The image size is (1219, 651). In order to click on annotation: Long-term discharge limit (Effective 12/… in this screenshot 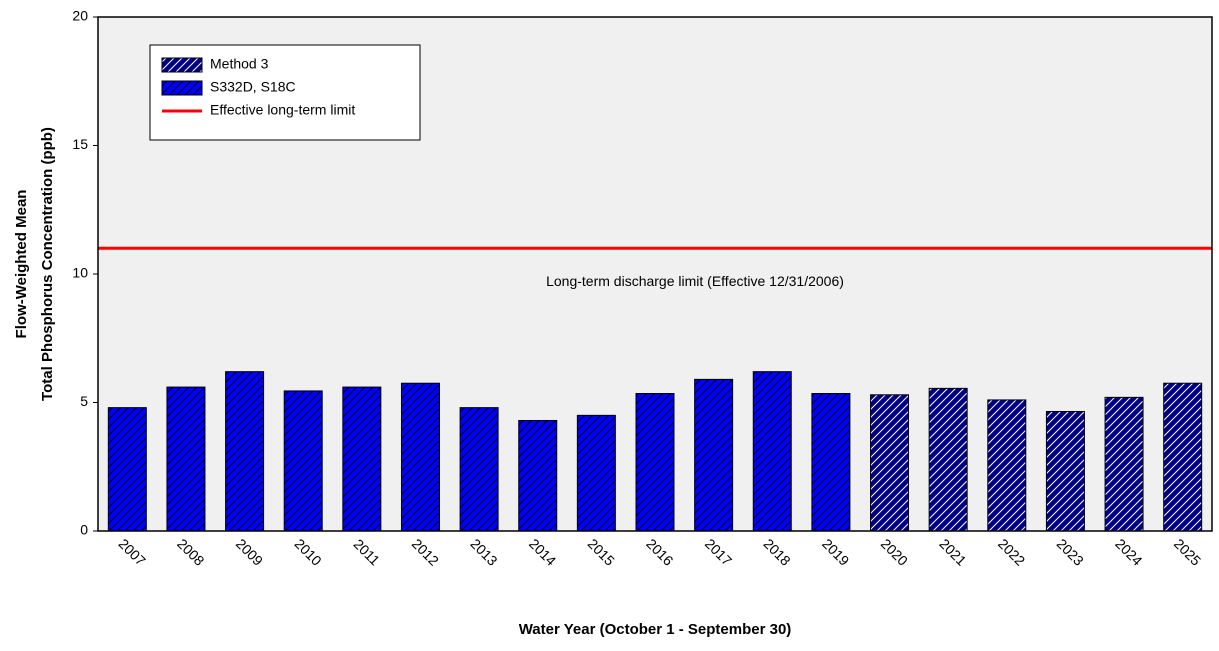, I will do `click(695, 281)`.